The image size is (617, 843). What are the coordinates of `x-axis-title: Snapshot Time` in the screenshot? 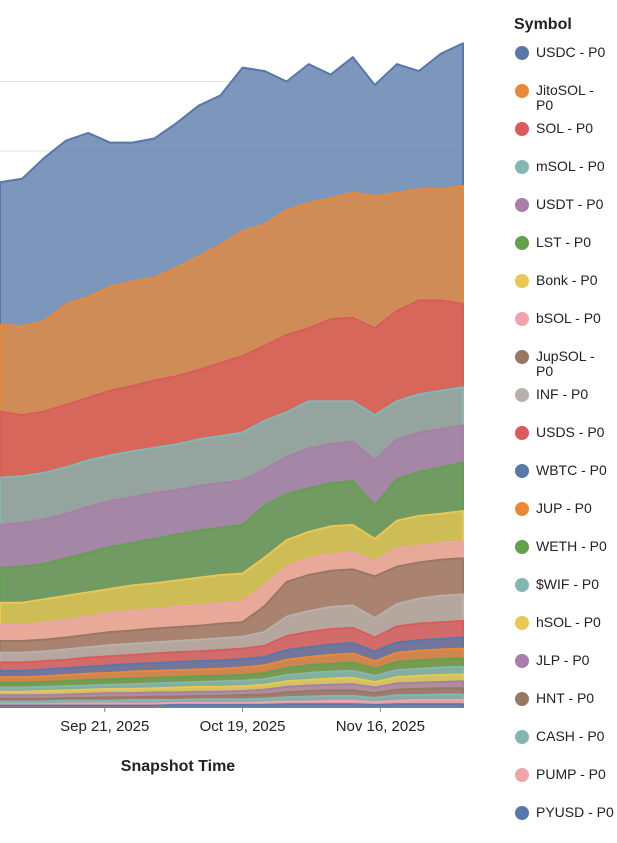 It's located at (178, 766).